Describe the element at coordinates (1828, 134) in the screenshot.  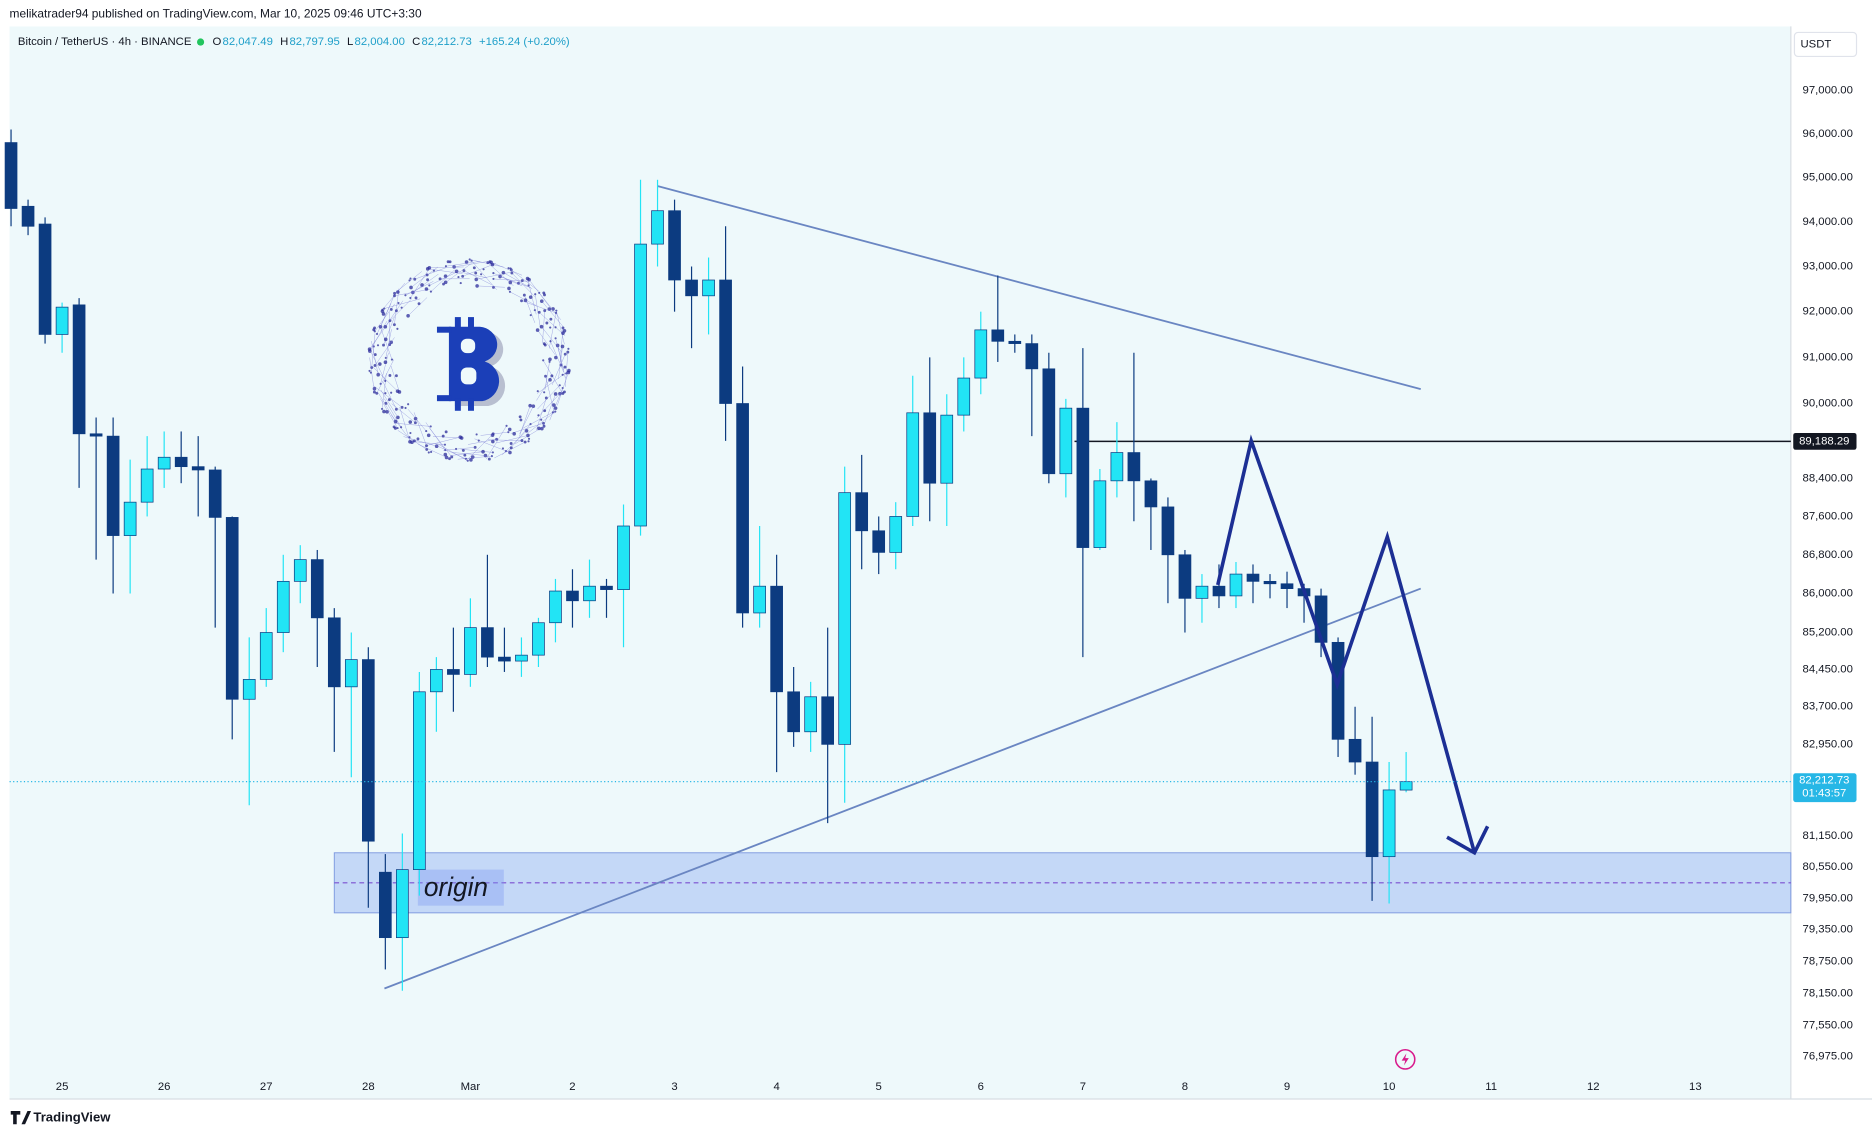
I see `y-tick-label: 96,000.00` at that location.